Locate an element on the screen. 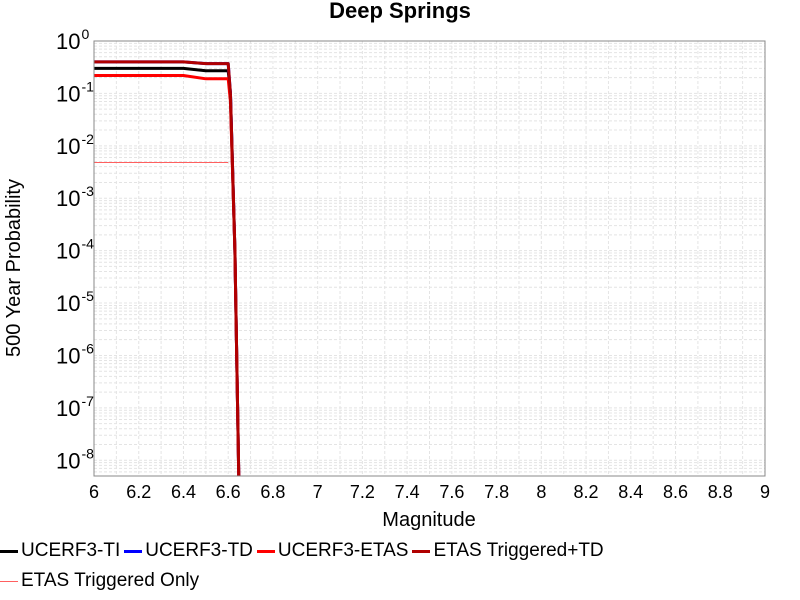 The width and height of the screenshot is (800, 600). legend-item-etas-triggered-only: ETAS Triggered Only is located at coordinates (99, 581).